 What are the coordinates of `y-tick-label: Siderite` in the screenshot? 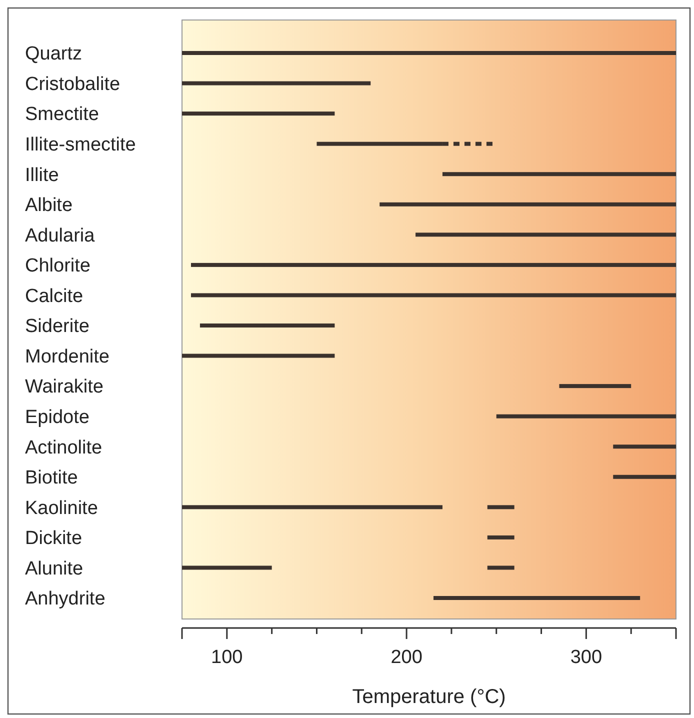 It's located at (57, 327).